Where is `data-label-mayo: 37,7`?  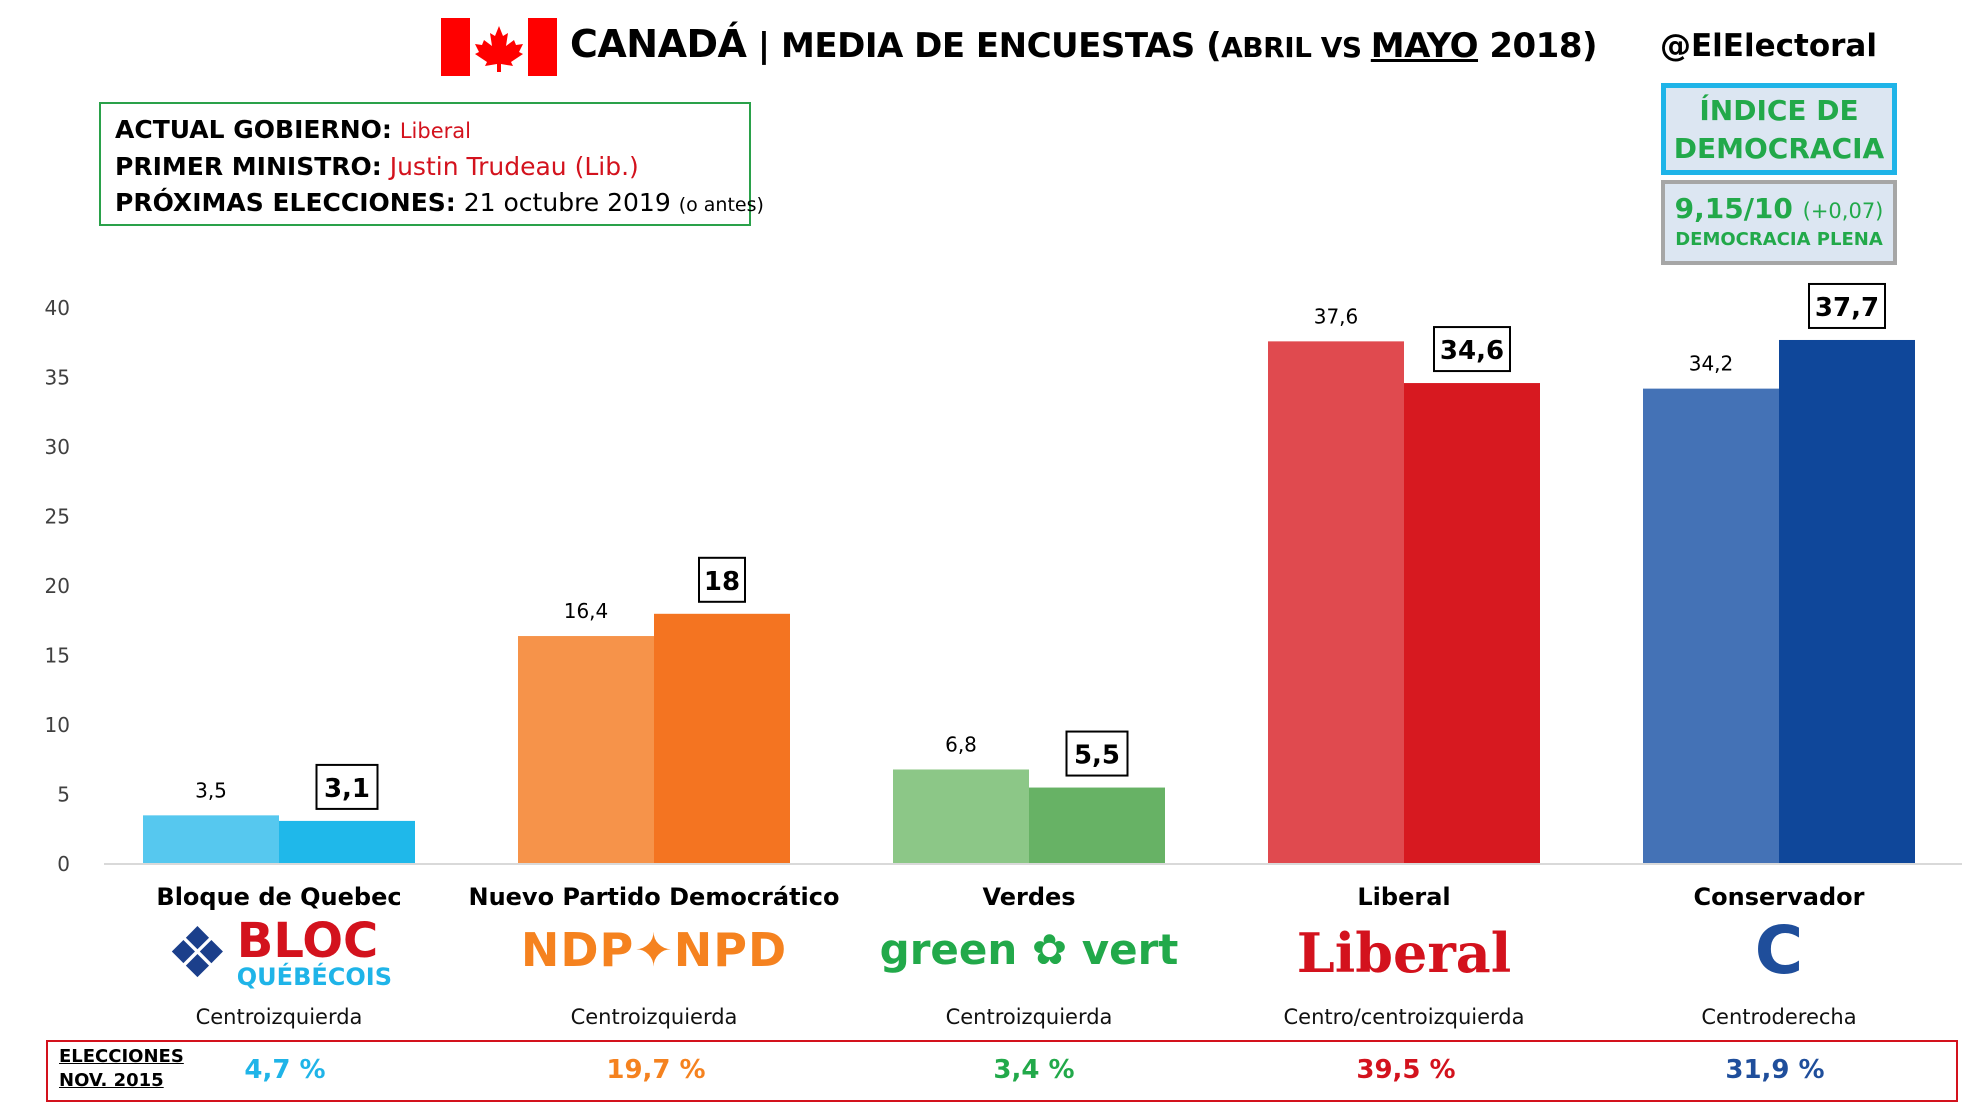 data-label-mayo: 37,7 is located at coordinates (1847, 308).